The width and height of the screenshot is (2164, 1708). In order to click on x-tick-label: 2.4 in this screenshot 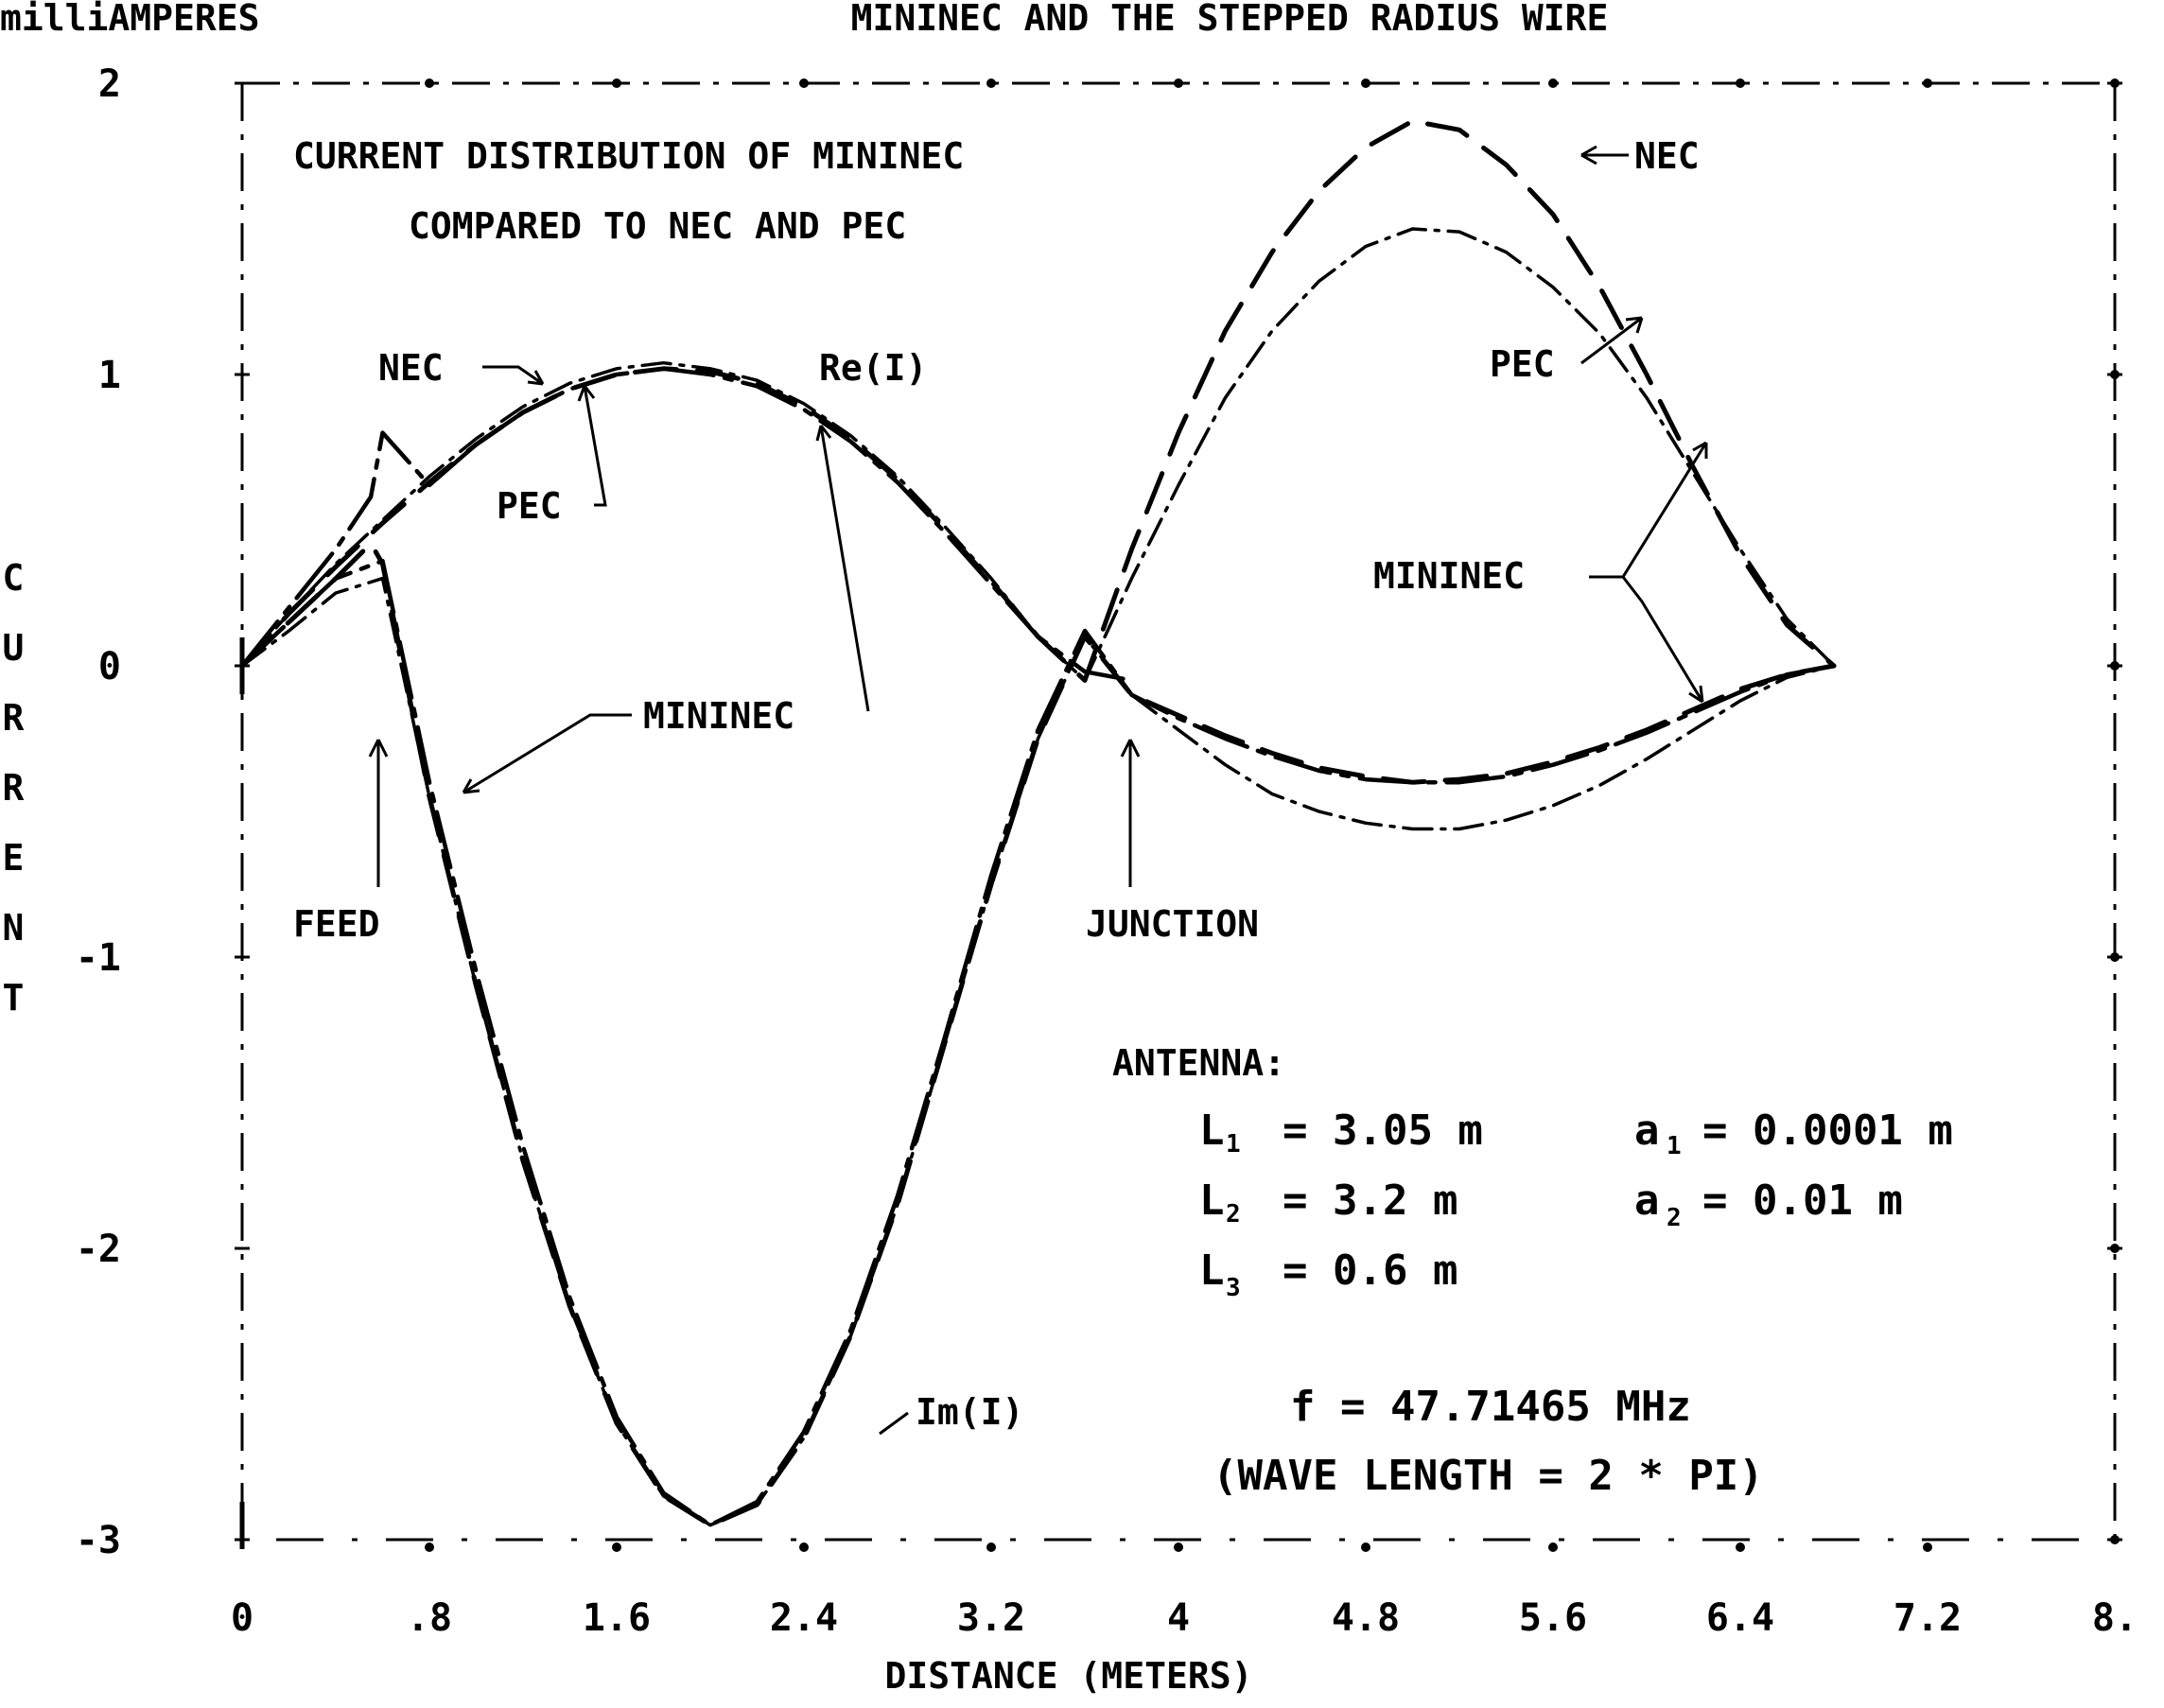, I will do `click(804, 1618)`.